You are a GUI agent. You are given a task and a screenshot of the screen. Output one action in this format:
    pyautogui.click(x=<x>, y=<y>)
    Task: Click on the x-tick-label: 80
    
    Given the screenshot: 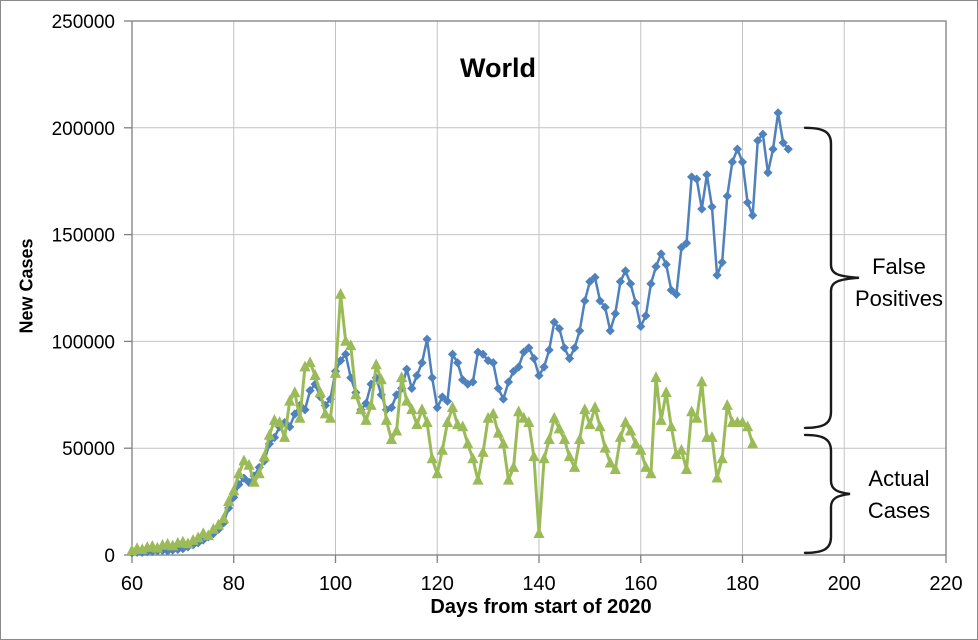 What is the action you would take?
    pyautogui.click(x=234, y=584)
    